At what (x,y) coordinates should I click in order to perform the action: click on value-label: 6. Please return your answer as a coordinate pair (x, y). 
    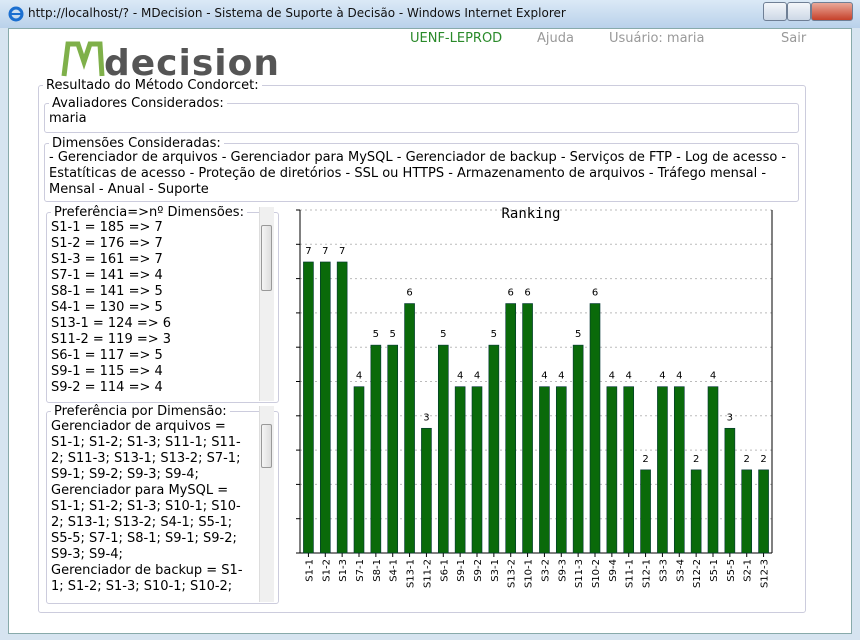
    Looking at the image, I should click on (527, 293).